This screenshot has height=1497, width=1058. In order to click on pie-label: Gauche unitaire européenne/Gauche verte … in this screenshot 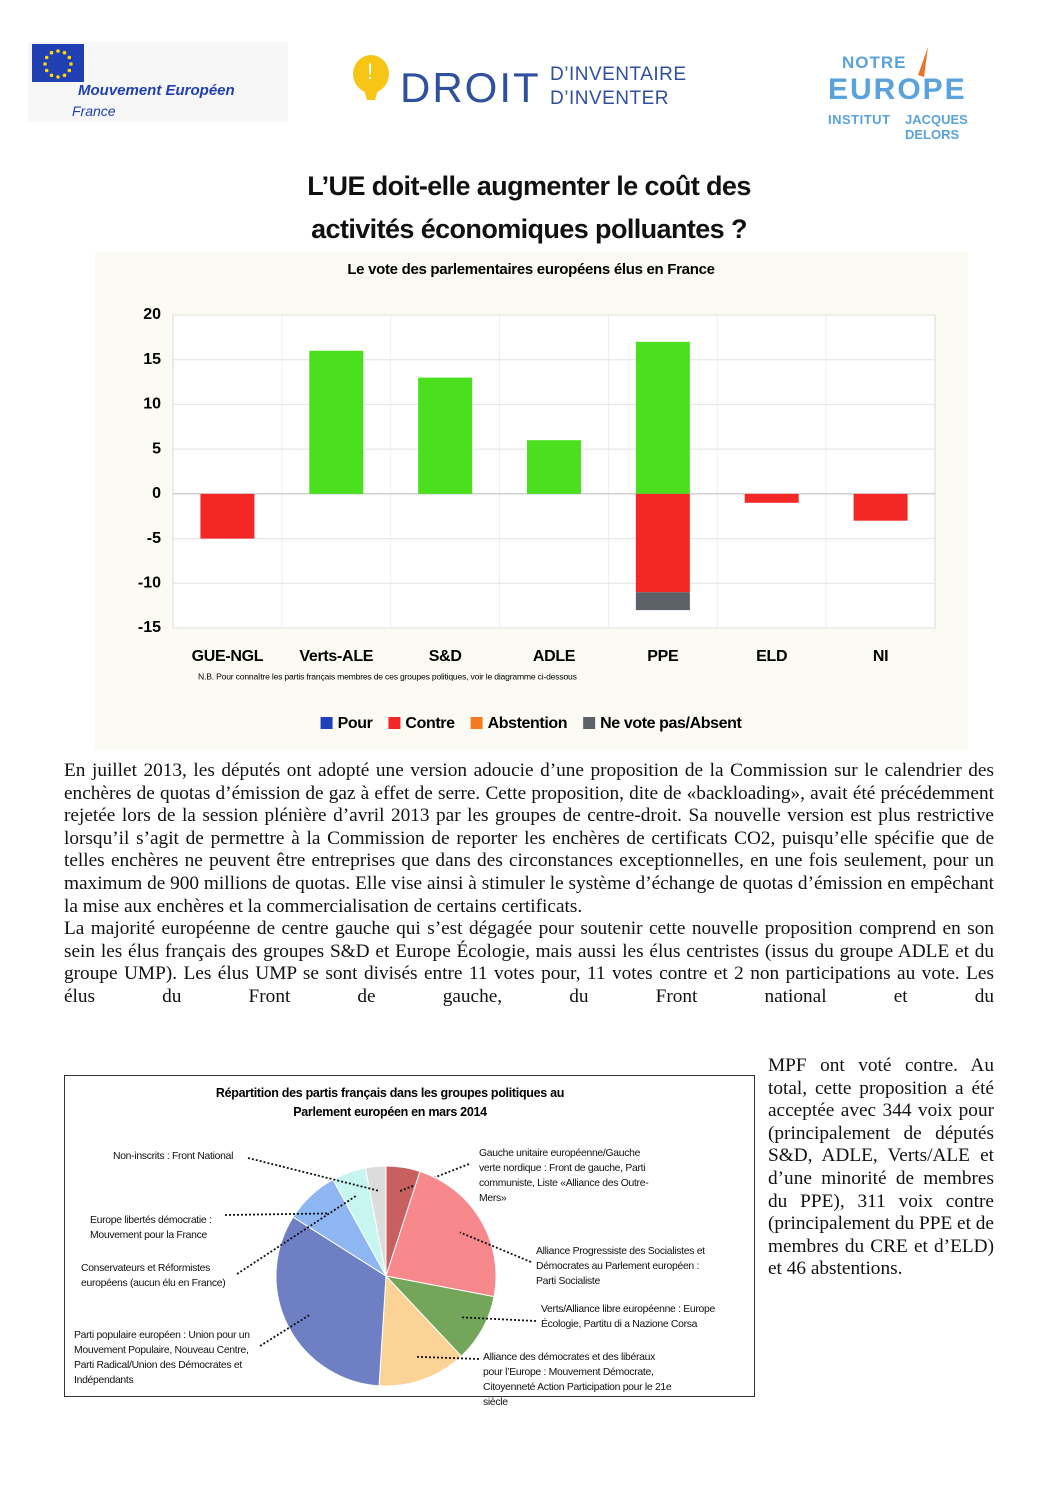, I will do `click(564, 1176)`.